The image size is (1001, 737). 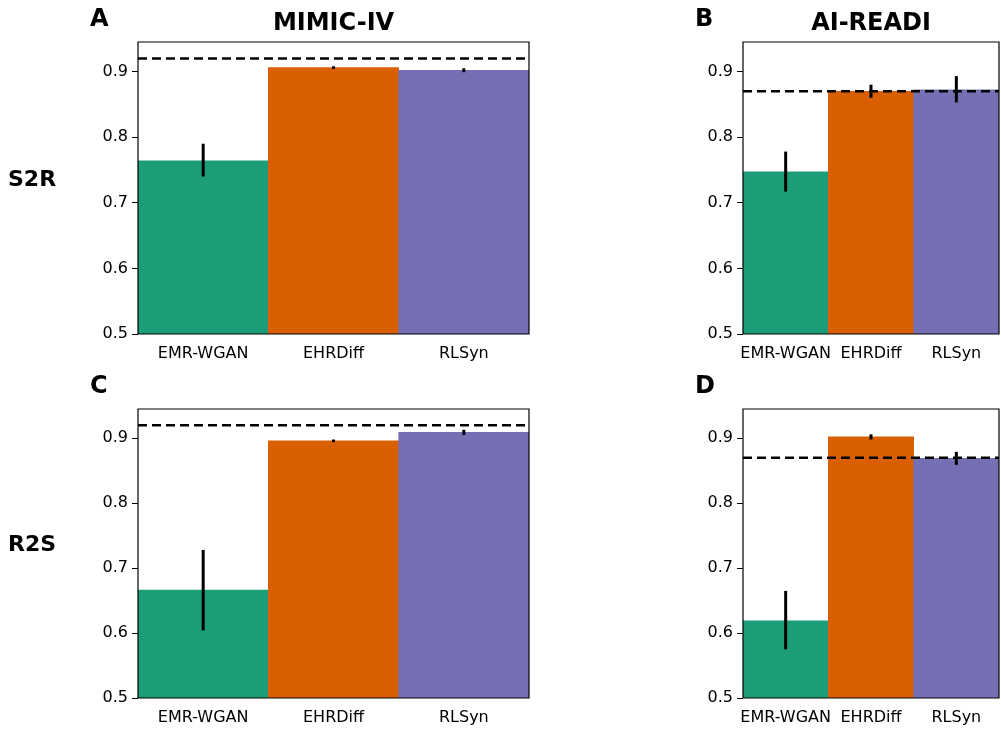 I want to click on text: B, so click(x=704, y=18).